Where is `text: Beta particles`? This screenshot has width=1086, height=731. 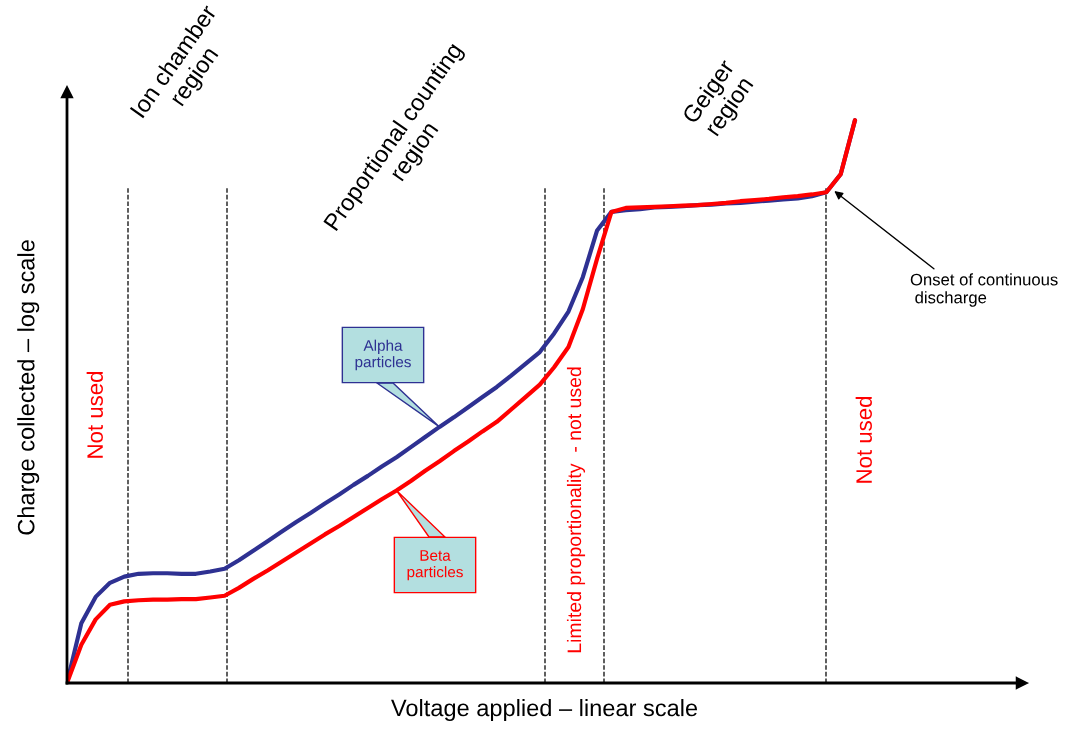
text: Beta particles is located at coordinates (435, 565).